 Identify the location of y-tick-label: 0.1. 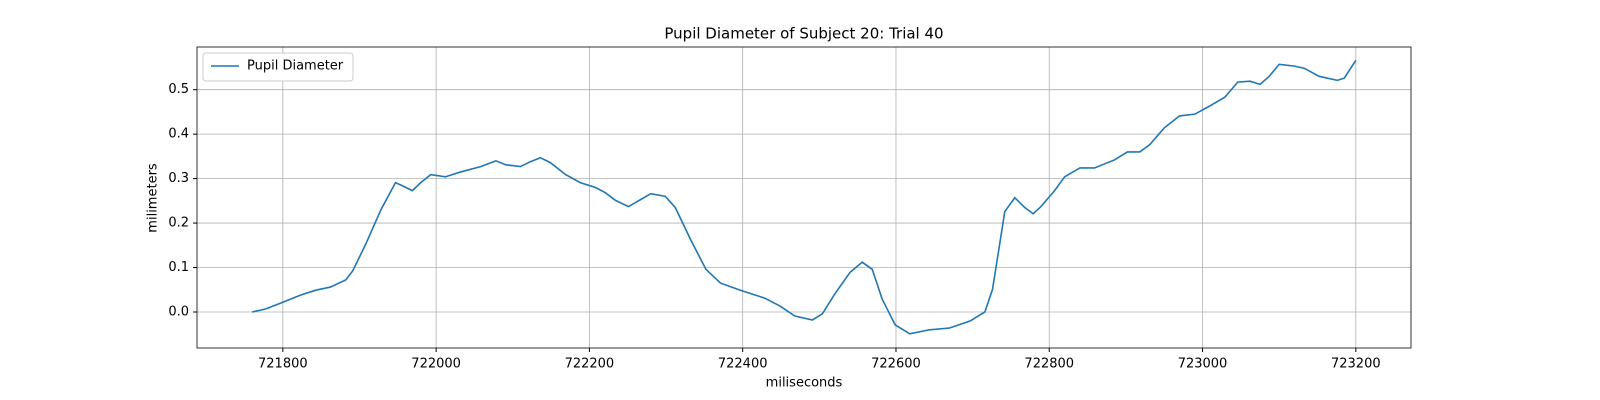
(178, 267).